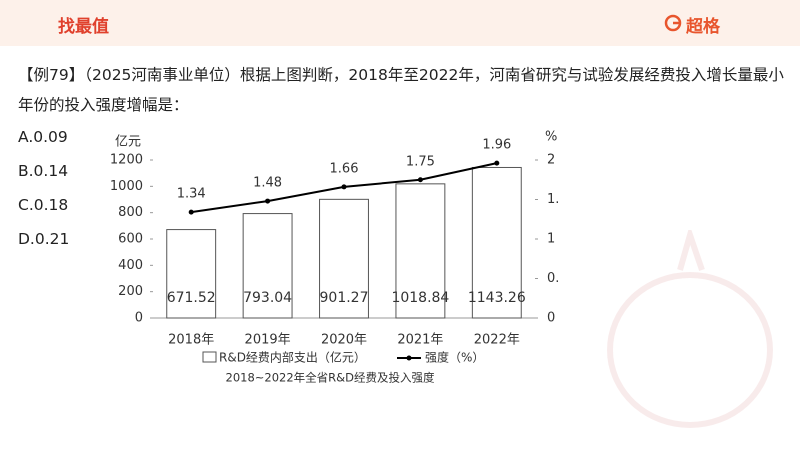 The width and height of the screenshot is (800, 450). I want to click on line-value-label: 1.34, so click(191, 194).